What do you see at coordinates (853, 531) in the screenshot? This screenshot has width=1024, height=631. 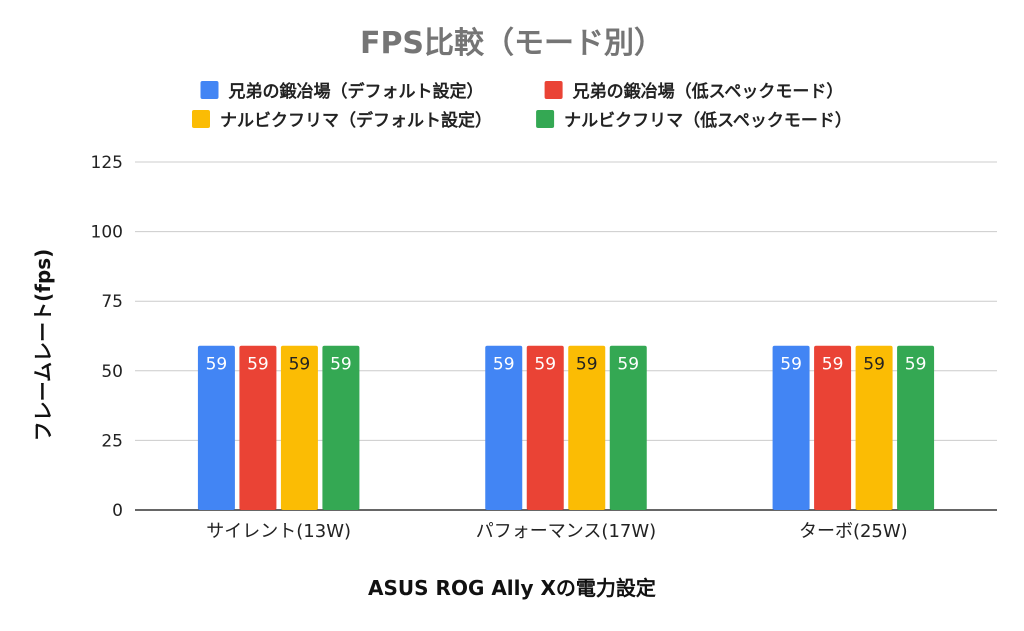 I see `x-category-label: ターボ(25W)` at bounding box center [853, 531].